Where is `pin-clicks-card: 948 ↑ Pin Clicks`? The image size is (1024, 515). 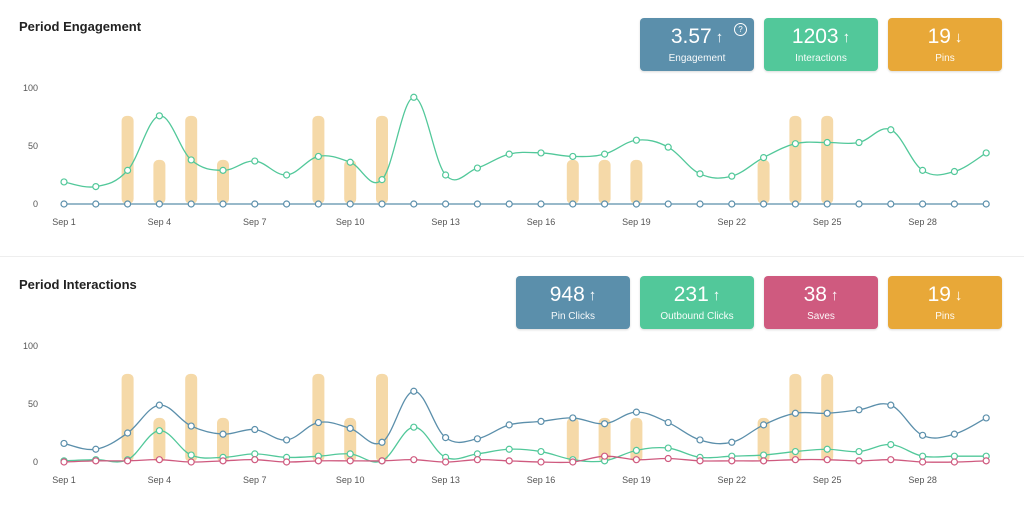 pin-clicks-card: 948 ↑ Pin Clicks is located at coordinates (573, 302).